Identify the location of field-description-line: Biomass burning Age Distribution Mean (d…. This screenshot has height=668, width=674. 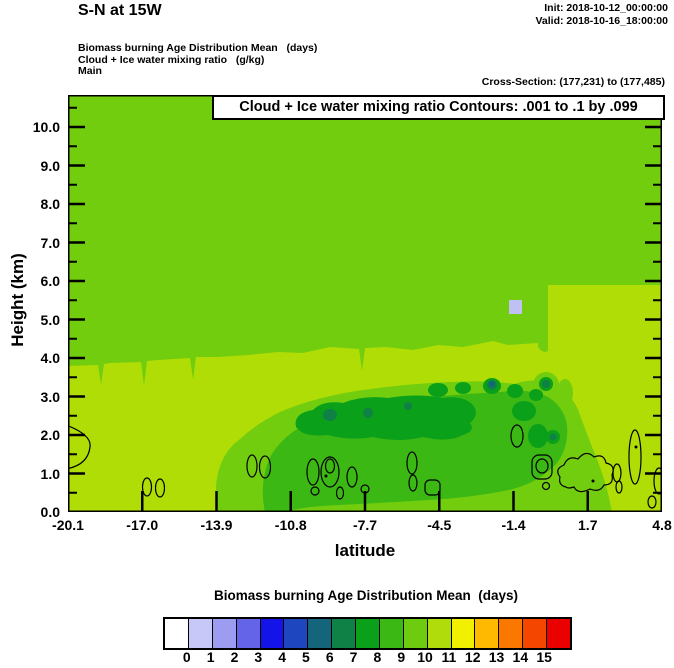
(198, 48).